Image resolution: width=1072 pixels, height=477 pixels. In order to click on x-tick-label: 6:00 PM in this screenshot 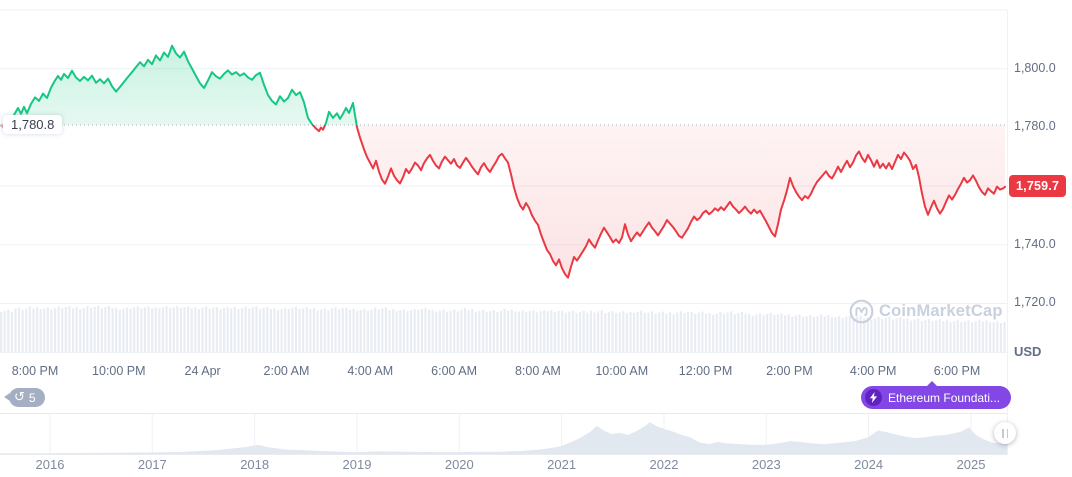, I will do `click(957, 371)`.